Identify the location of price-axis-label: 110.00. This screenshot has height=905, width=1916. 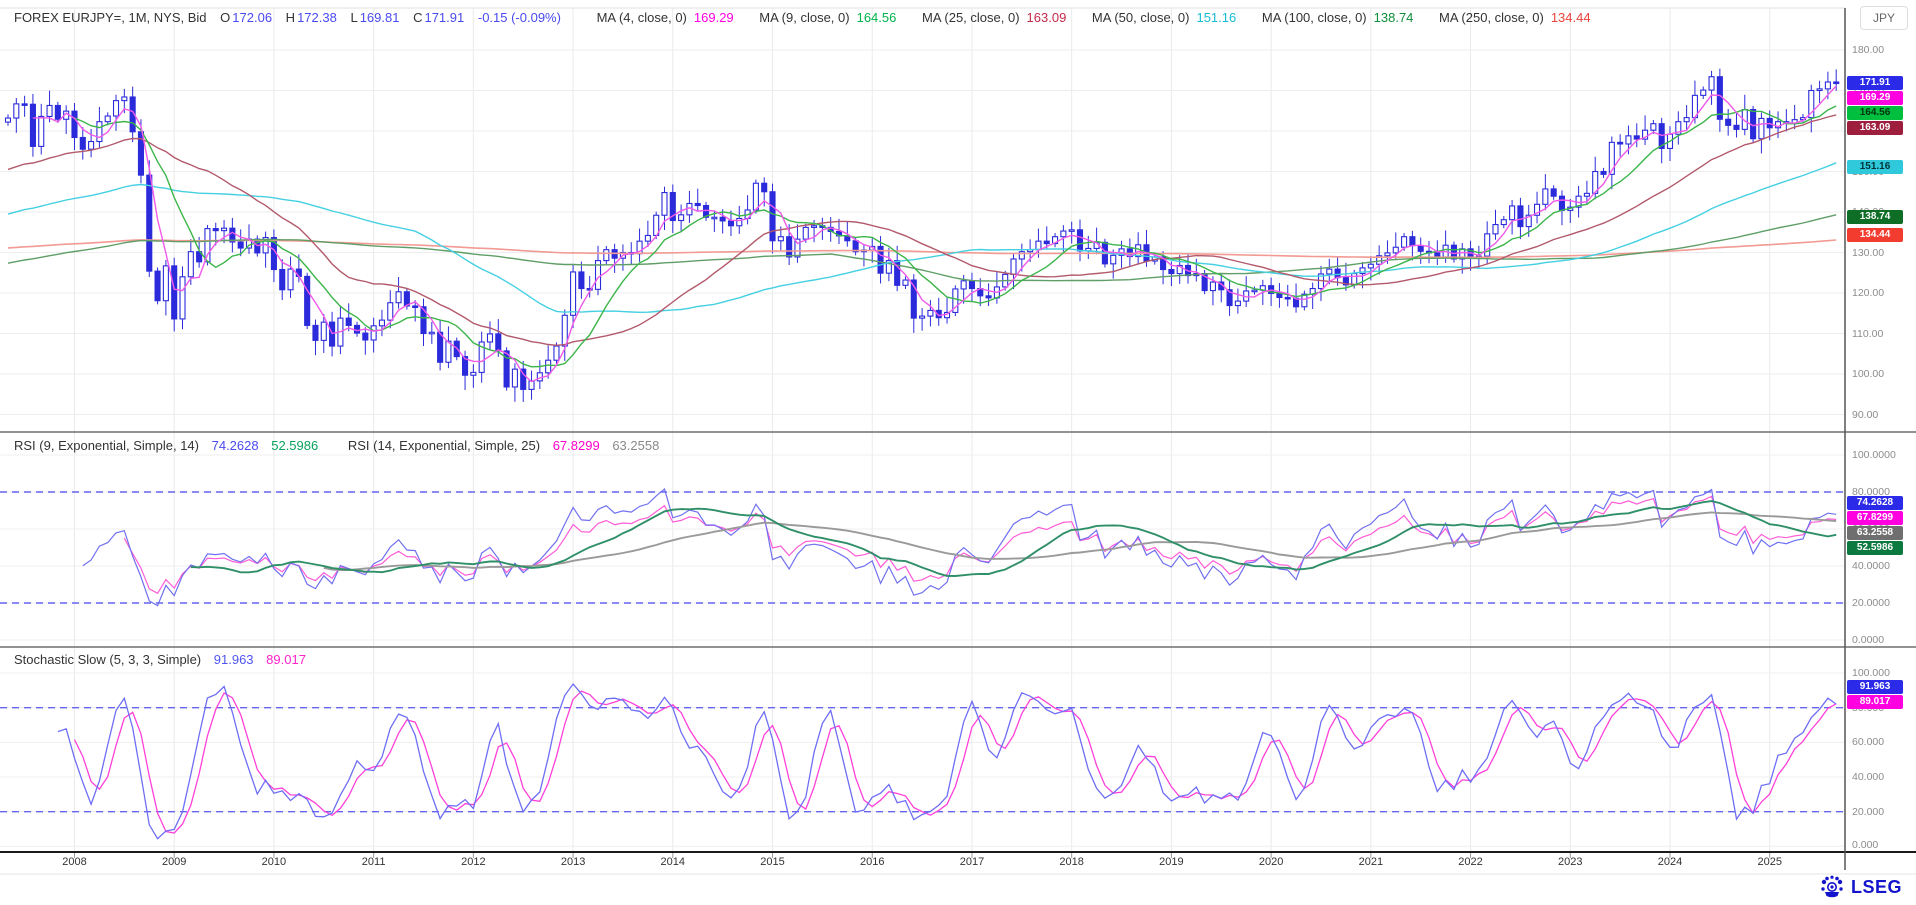
(1868, 333).